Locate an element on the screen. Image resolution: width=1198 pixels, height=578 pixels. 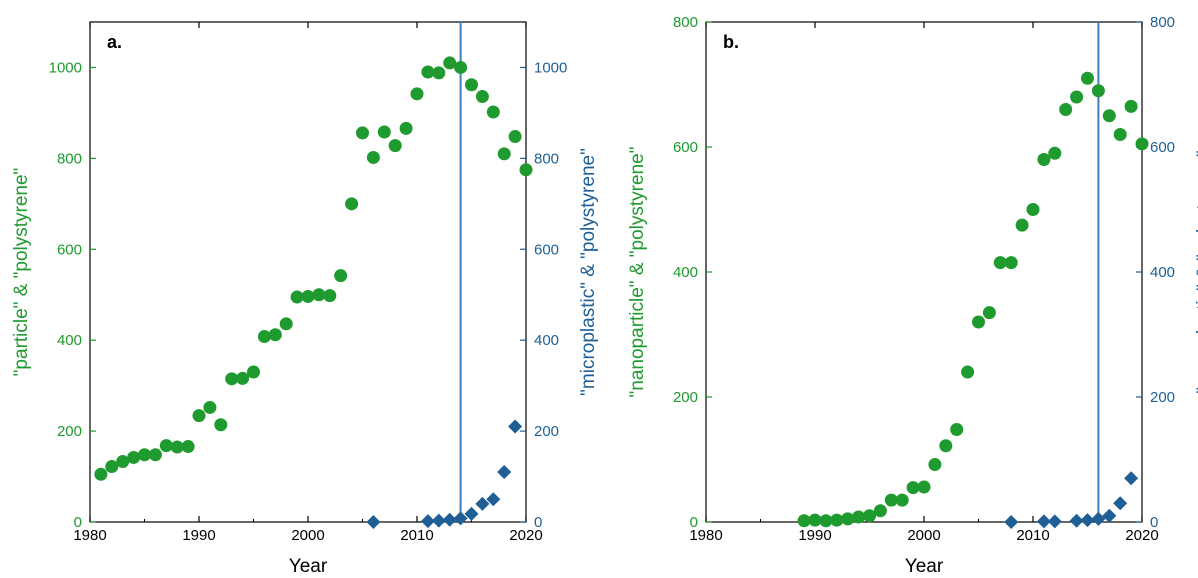
y-tick-label-left: 200 is located at coordinates (69, 431).